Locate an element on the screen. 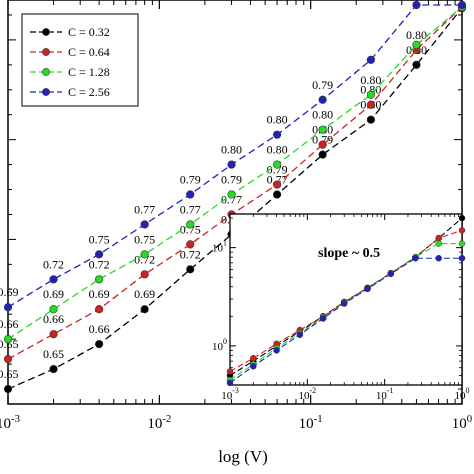 This screenshot has width=474, height=474. slope-annotation: slope ~ 0.5 is located at coordinates (349, 253).